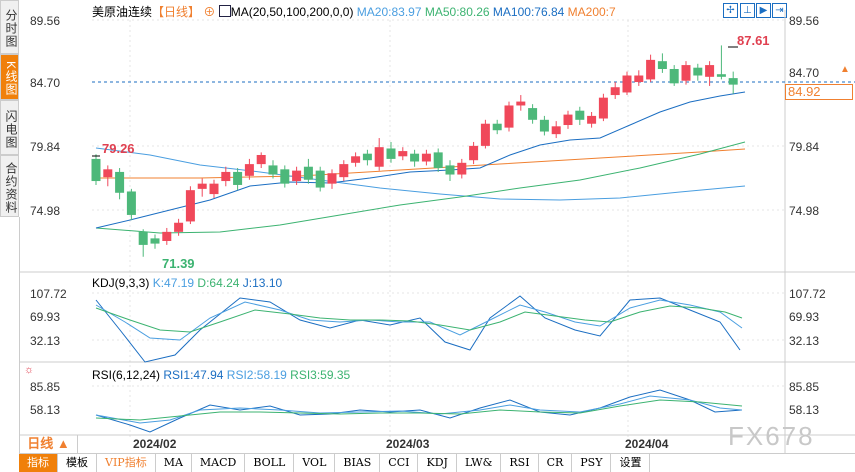 The width and height of the screenshot is (855, 472). Describe the element at coordinates (457, 12) in the screenshot. I see `ma50-value: MA50:80.26` at that location.